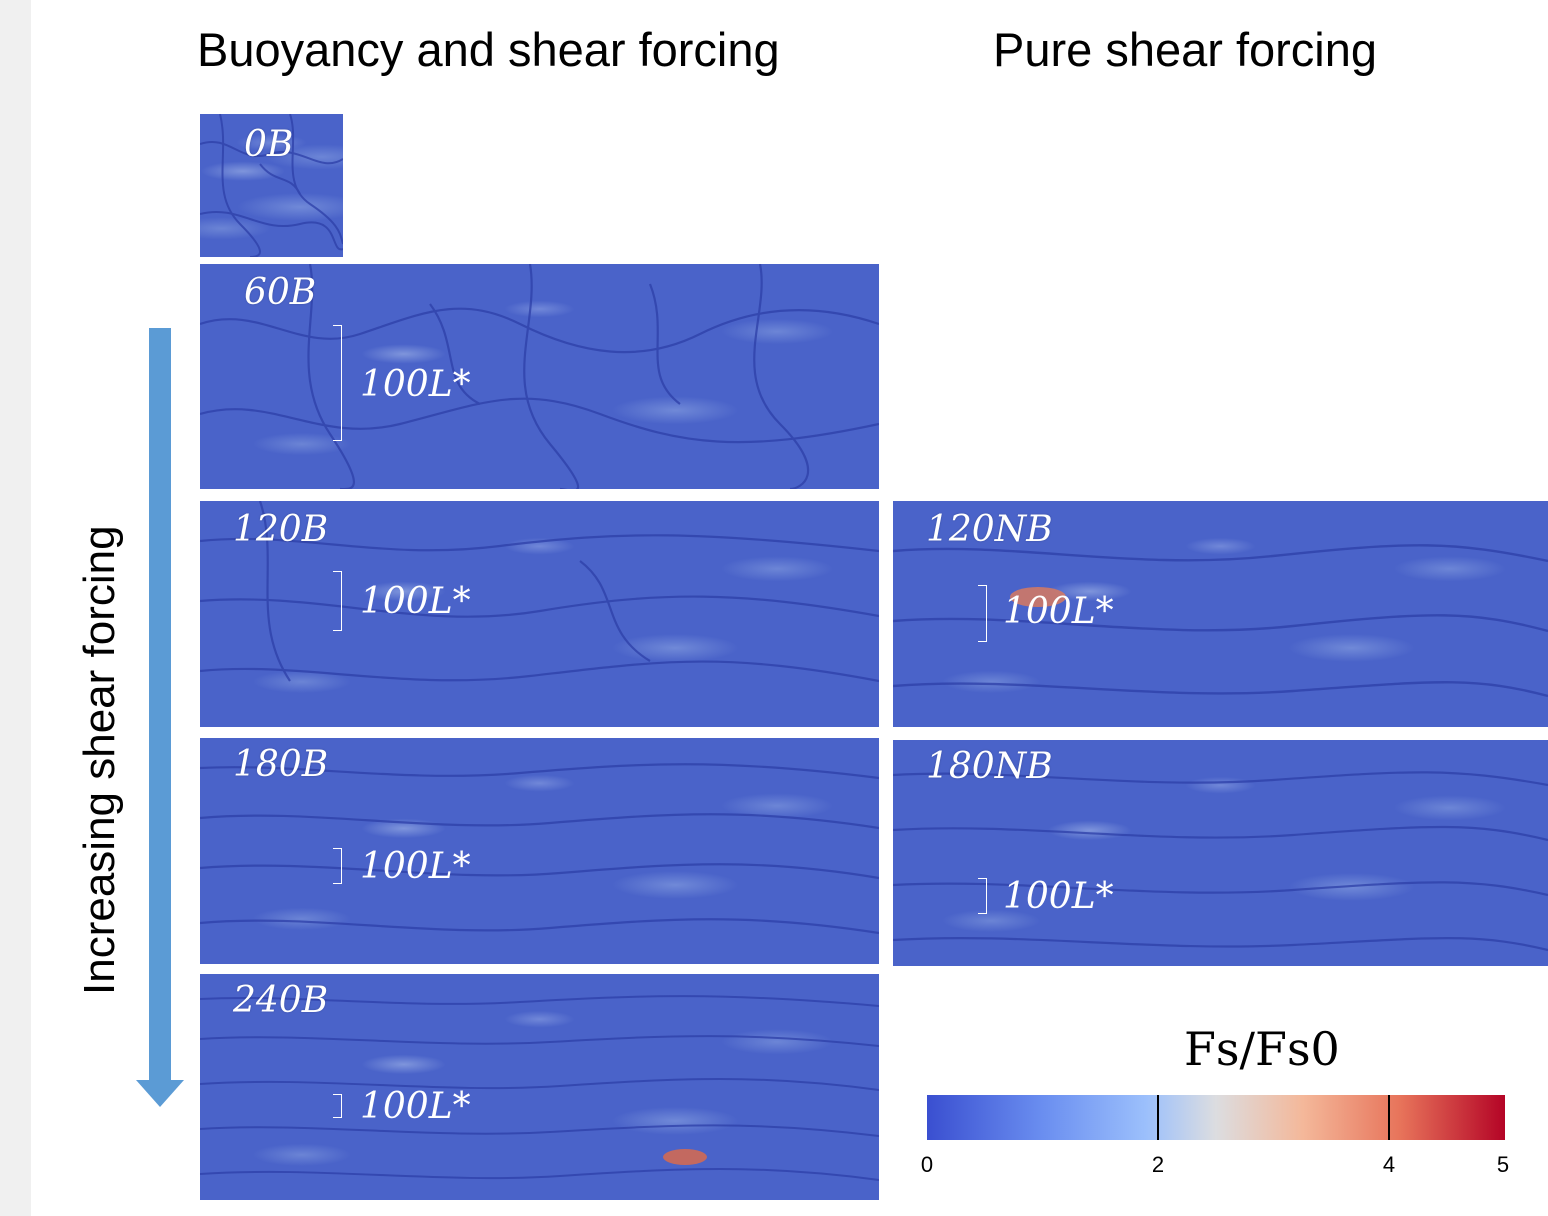 The image size is (1548, 1216). Describe the element at coordinates (415, 866) in the screenshot. I see `scale-label-180B: 100L*` at that location.